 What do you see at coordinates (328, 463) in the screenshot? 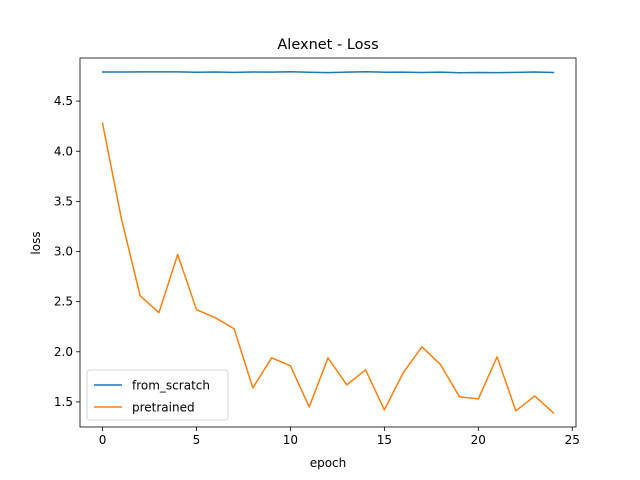
I see `x-axis-label: epoch` at bounding box center [328, 463].